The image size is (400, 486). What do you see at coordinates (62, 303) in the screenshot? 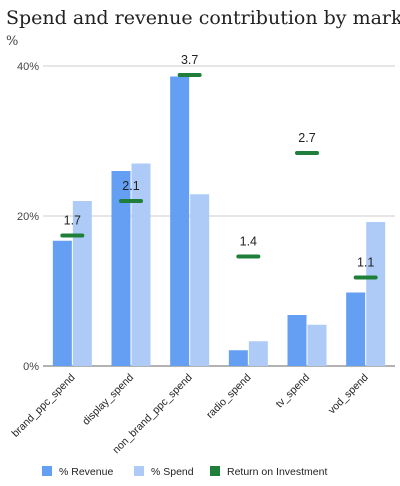
I see `bar-revenue-brand_ppc_spend` at bounding box center [62, 303].